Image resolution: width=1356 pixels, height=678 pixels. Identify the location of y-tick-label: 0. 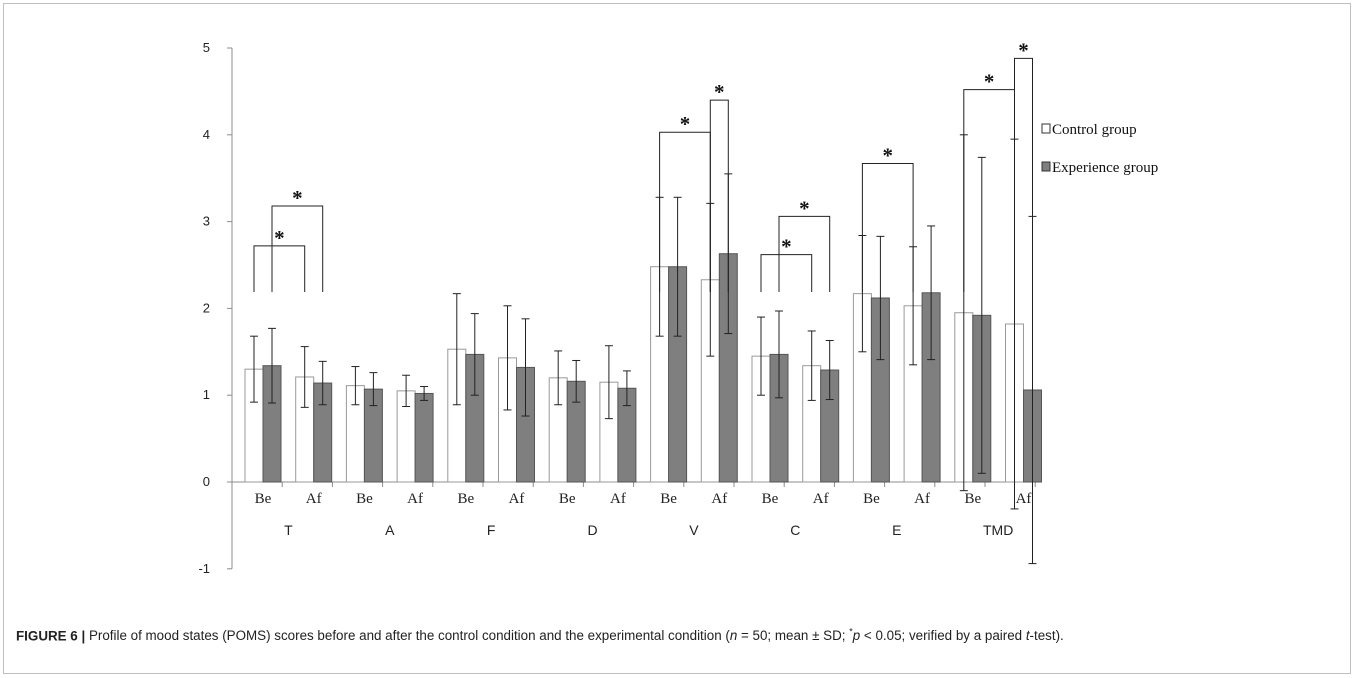
(206, 481).